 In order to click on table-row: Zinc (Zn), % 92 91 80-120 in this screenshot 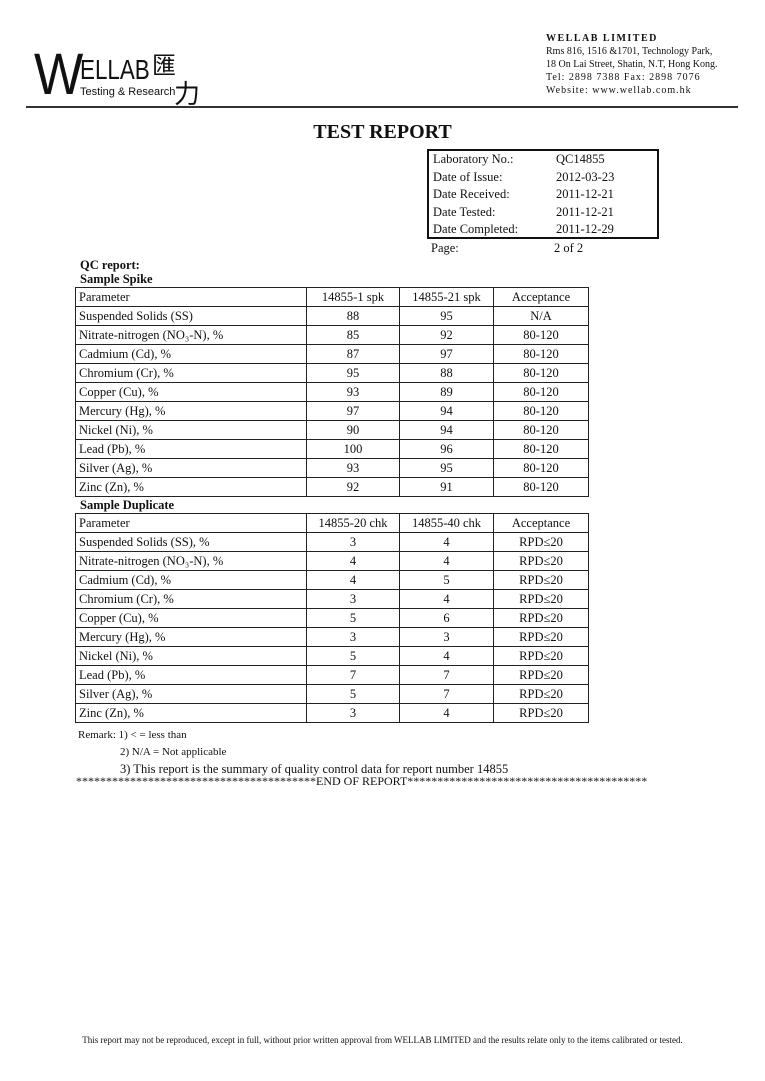, I will do `click(332, 487)`.